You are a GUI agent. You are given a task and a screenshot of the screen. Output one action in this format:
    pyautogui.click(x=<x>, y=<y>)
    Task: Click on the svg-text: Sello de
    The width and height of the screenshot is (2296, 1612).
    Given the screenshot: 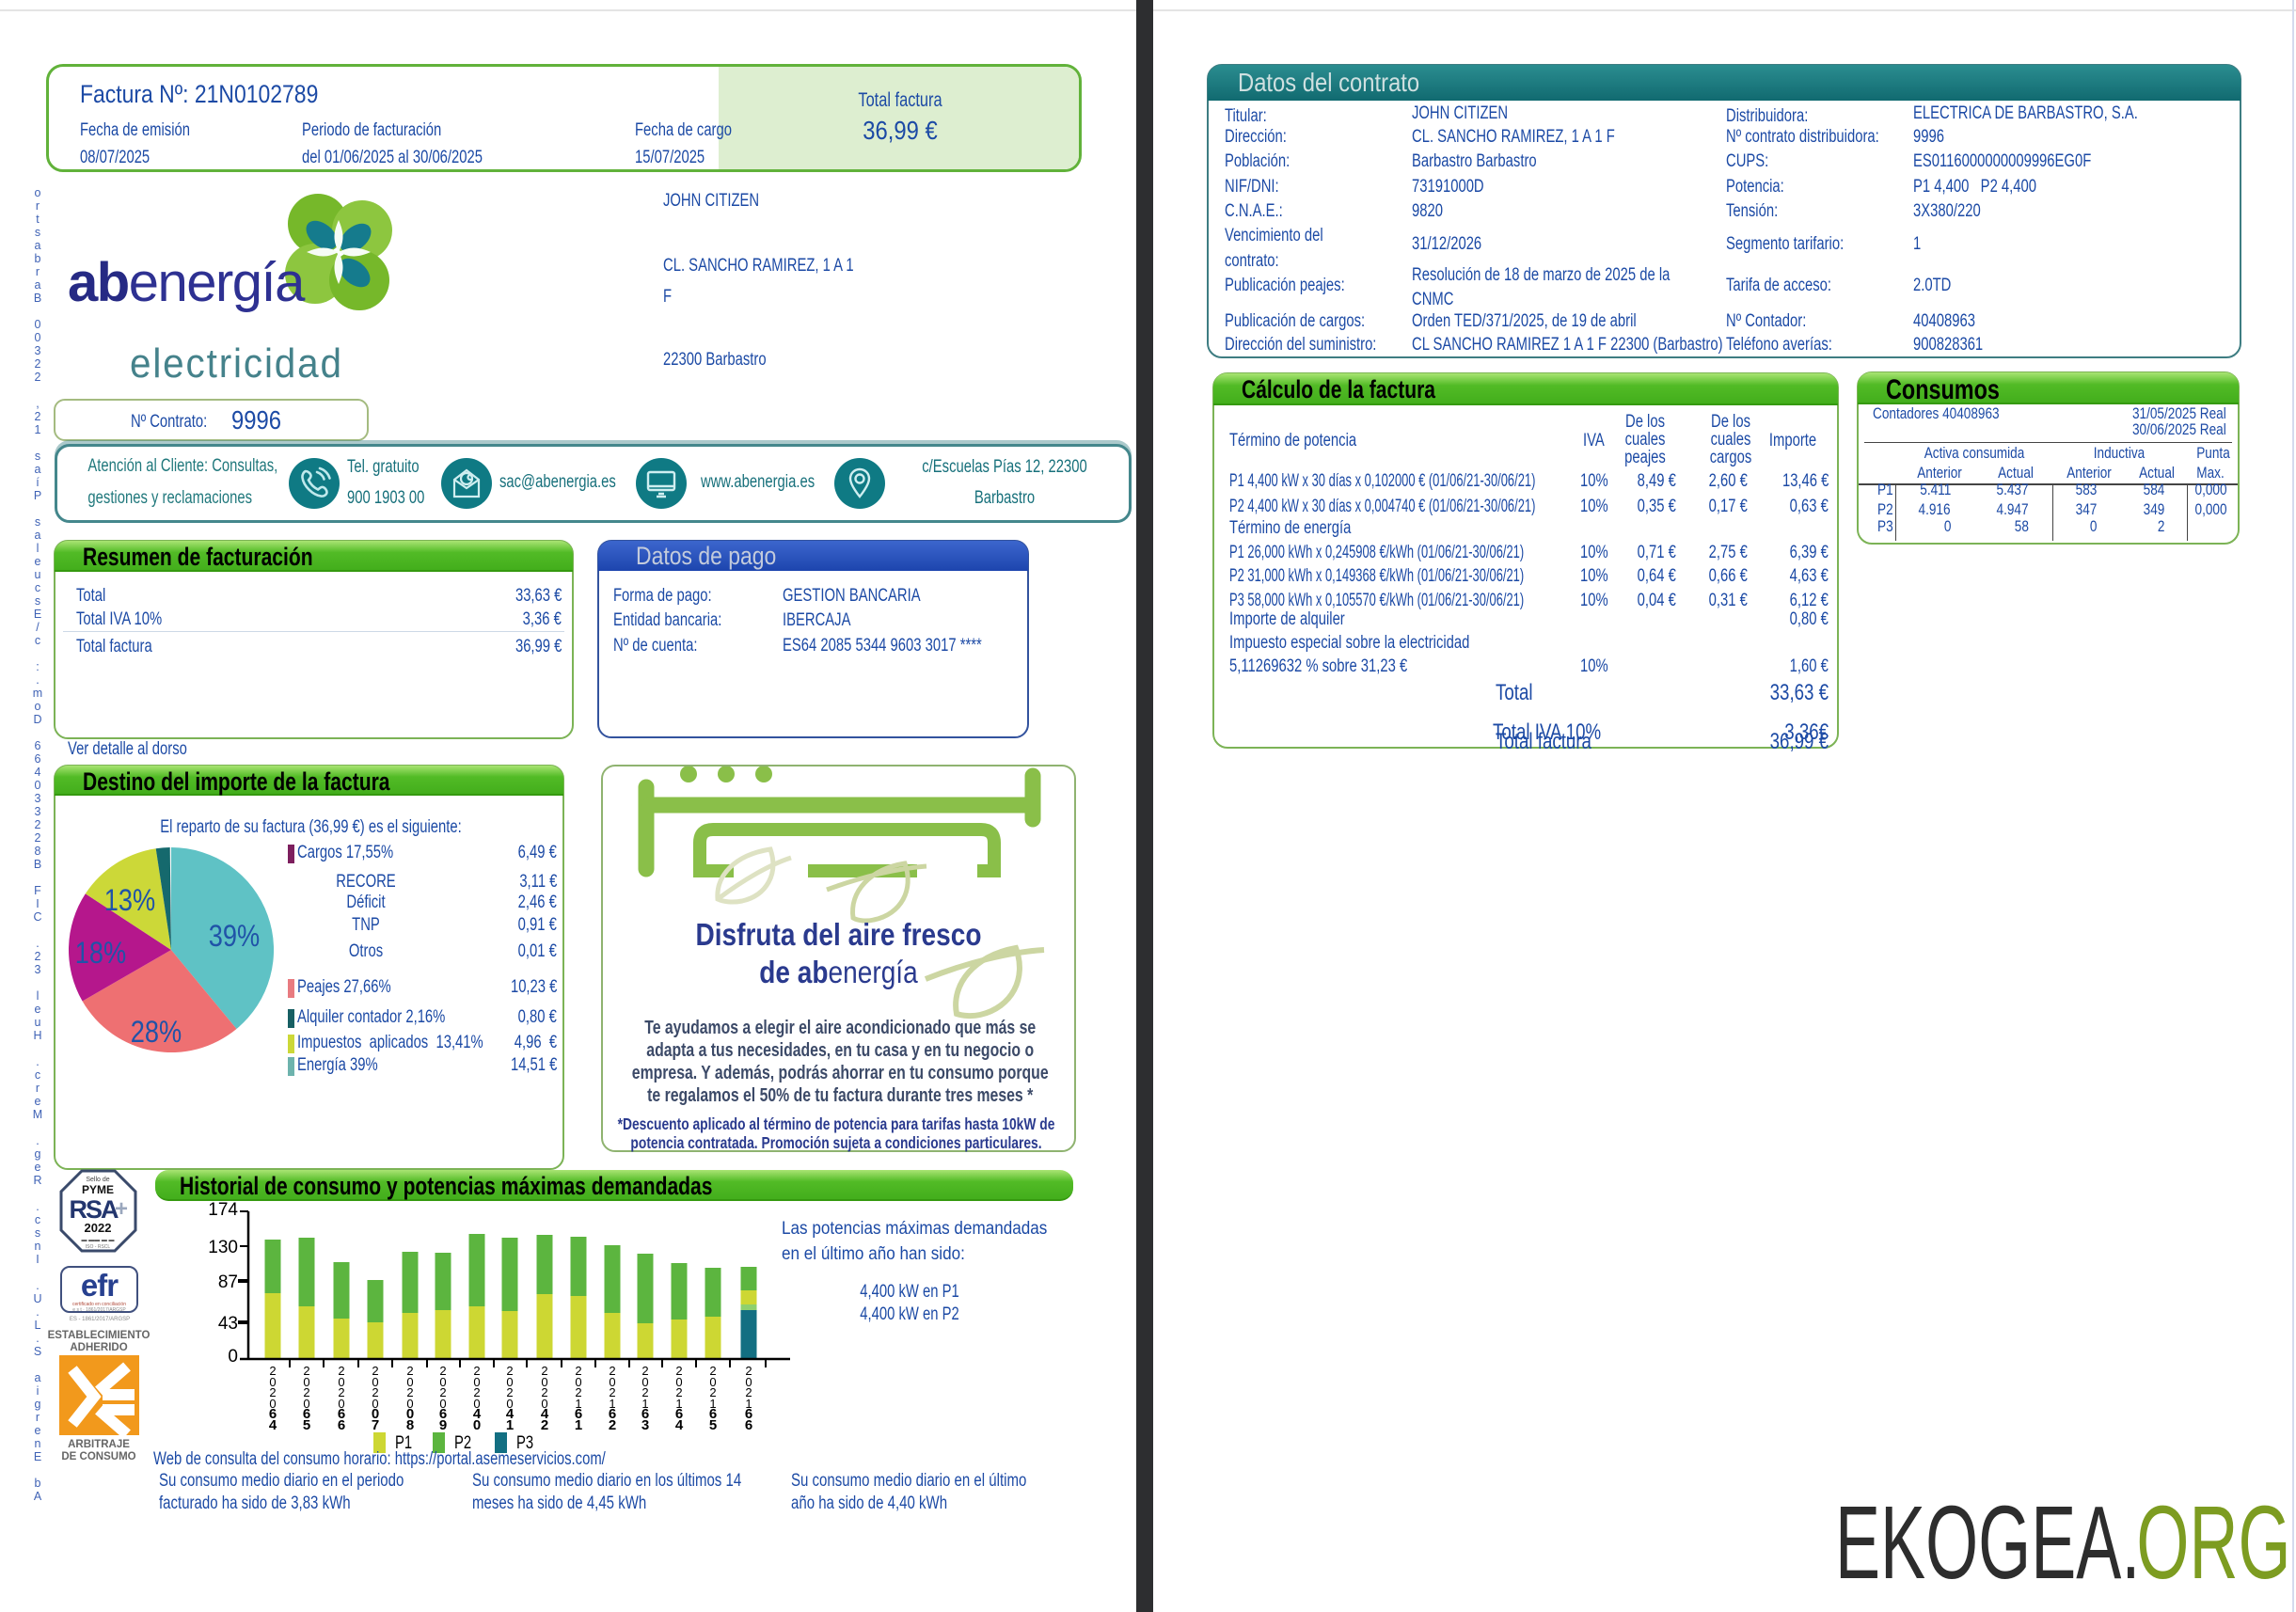 What is the action you would take?
    pyautogui.click(x=97, y=1180)
    